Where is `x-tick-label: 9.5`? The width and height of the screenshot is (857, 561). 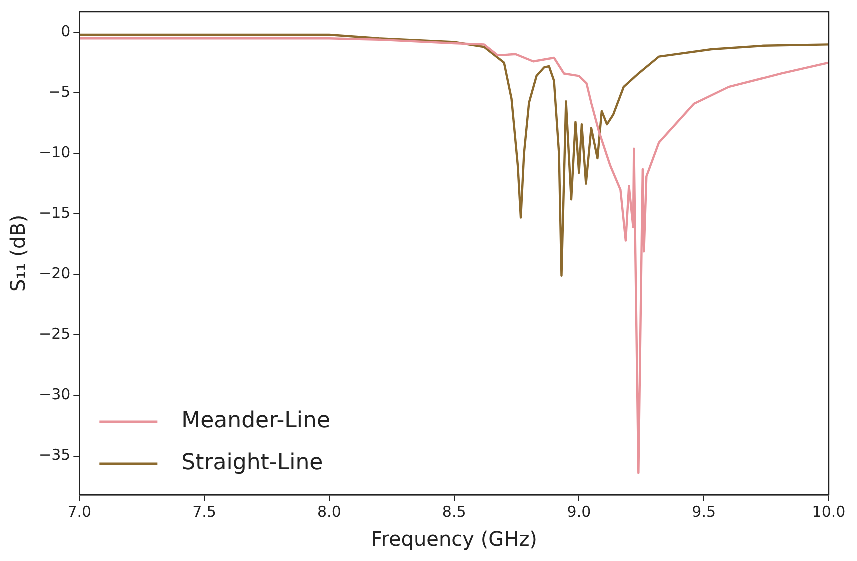 x-tick-label: 9.5 is located at coordinates (704, 511).